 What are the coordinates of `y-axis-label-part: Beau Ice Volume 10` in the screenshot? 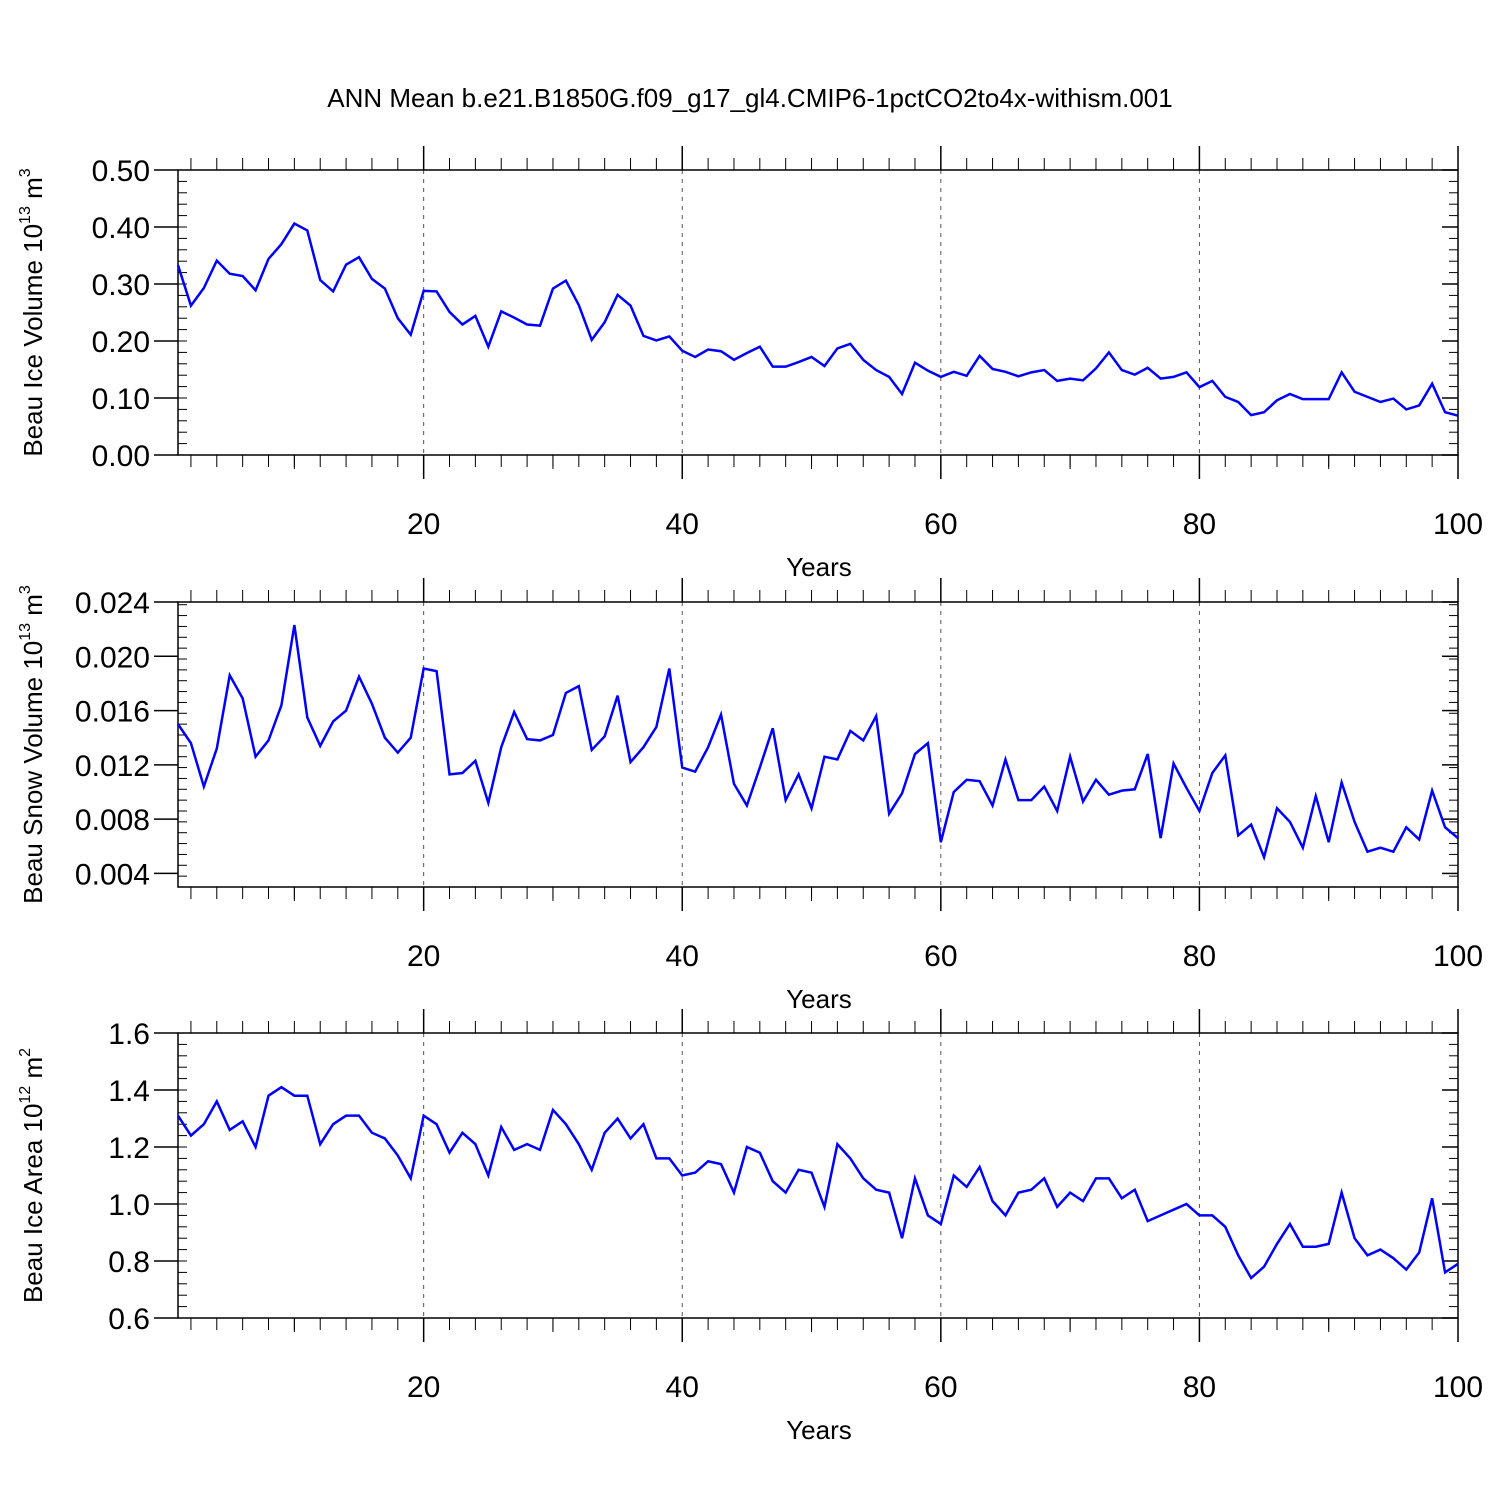 It's located at (33, 340).